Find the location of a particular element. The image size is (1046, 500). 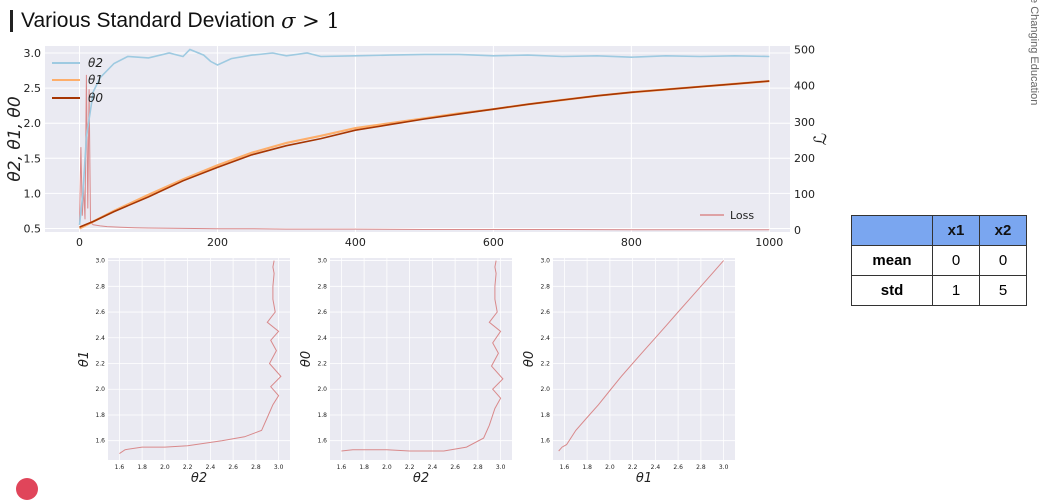

main-x-tick-label: 200 is located at coordinates (217, 242).